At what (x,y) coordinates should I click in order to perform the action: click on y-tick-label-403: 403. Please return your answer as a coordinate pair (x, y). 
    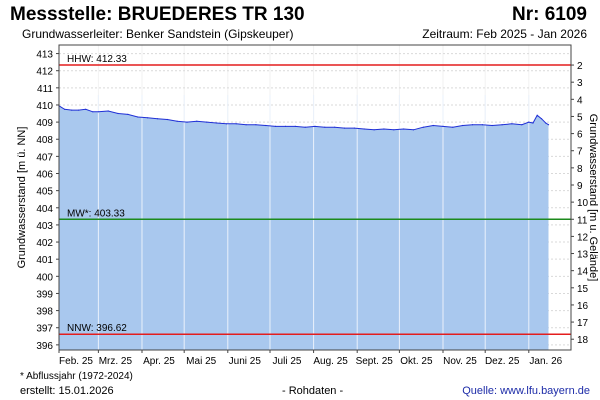
    Looking at the image, I should click on (44, 226).